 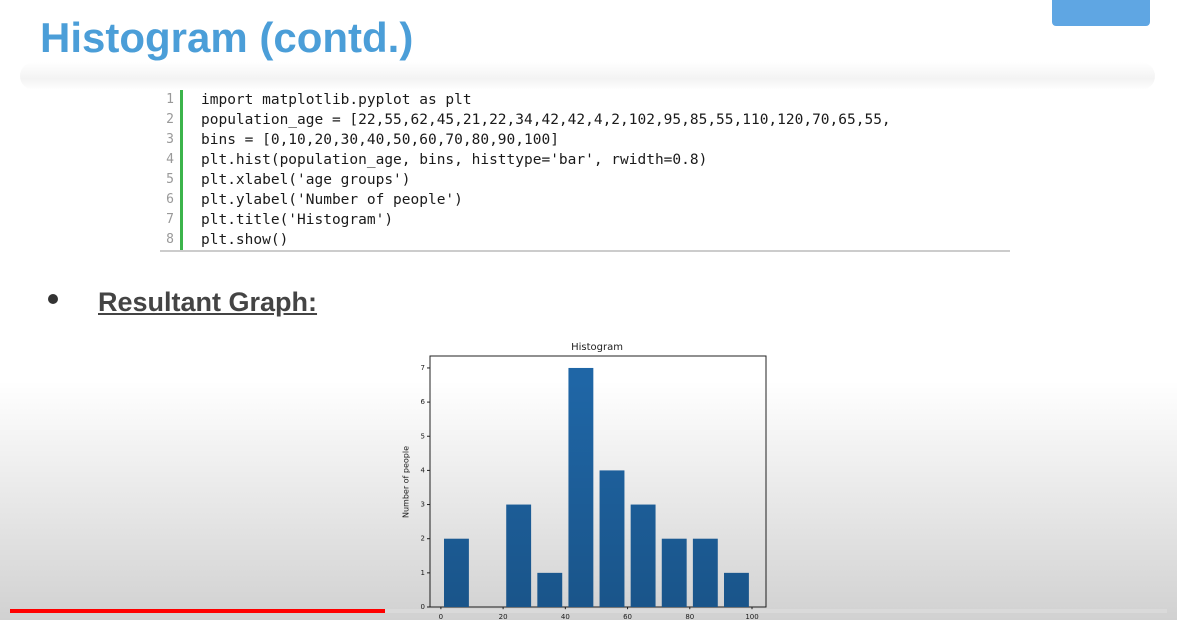 What do you see at coordinates (170, 119) in the screenshot?
I see `line-number: 2` at bounding box center [170, 119].